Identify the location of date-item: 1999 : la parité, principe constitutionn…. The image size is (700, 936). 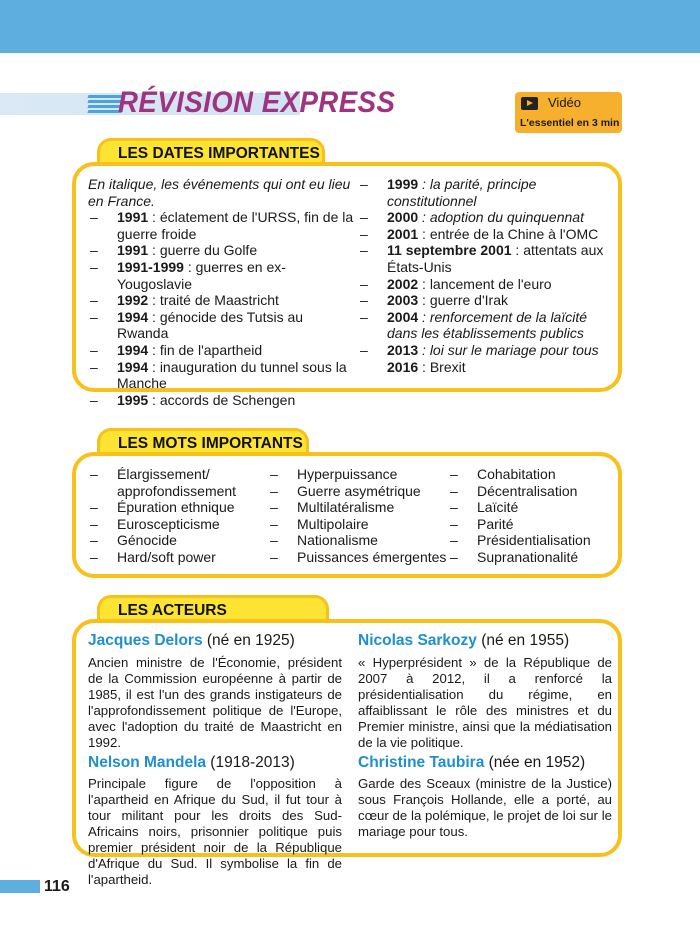
(489, 192).